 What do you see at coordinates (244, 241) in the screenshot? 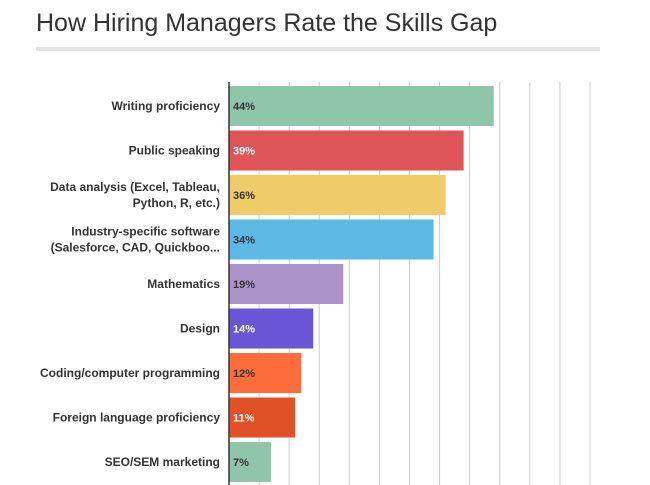
I see `bar-value-label: 34%` at bounding box center [244, 241].